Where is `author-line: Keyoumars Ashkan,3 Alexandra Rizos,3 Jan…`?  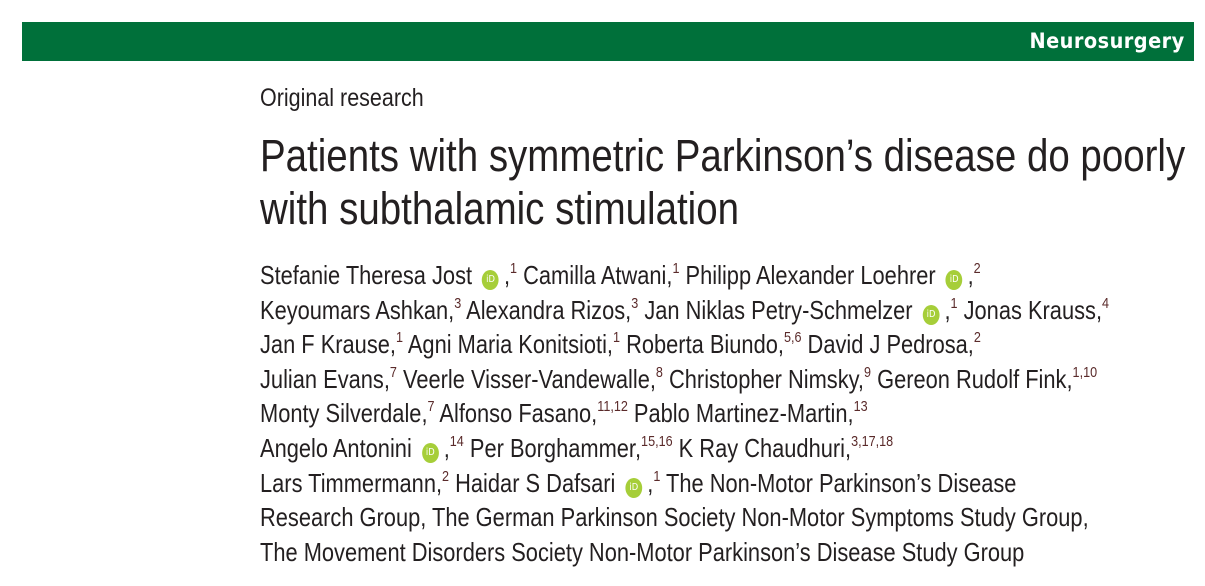
author-line: Keyoumars Ashkan,3 Alexandra Rizos,3 Jan… is located at coordinates (685, 309).